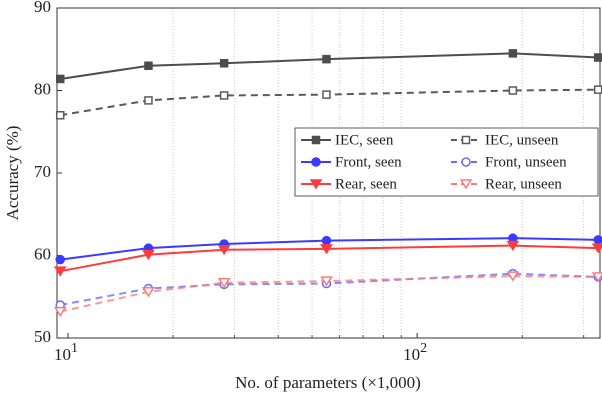 The height and width of the screenshot is (404, 602). Describe the element at coordinates (364, 140) in the screenshot. I see `legend-label: IEC, seen` at that location.